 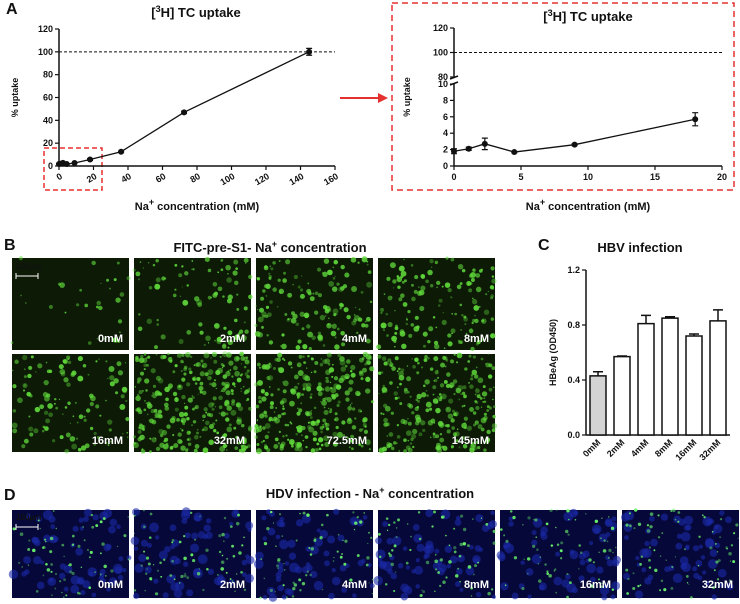 I want to click on y-tick-label: 100, so click(x=440, y=53).